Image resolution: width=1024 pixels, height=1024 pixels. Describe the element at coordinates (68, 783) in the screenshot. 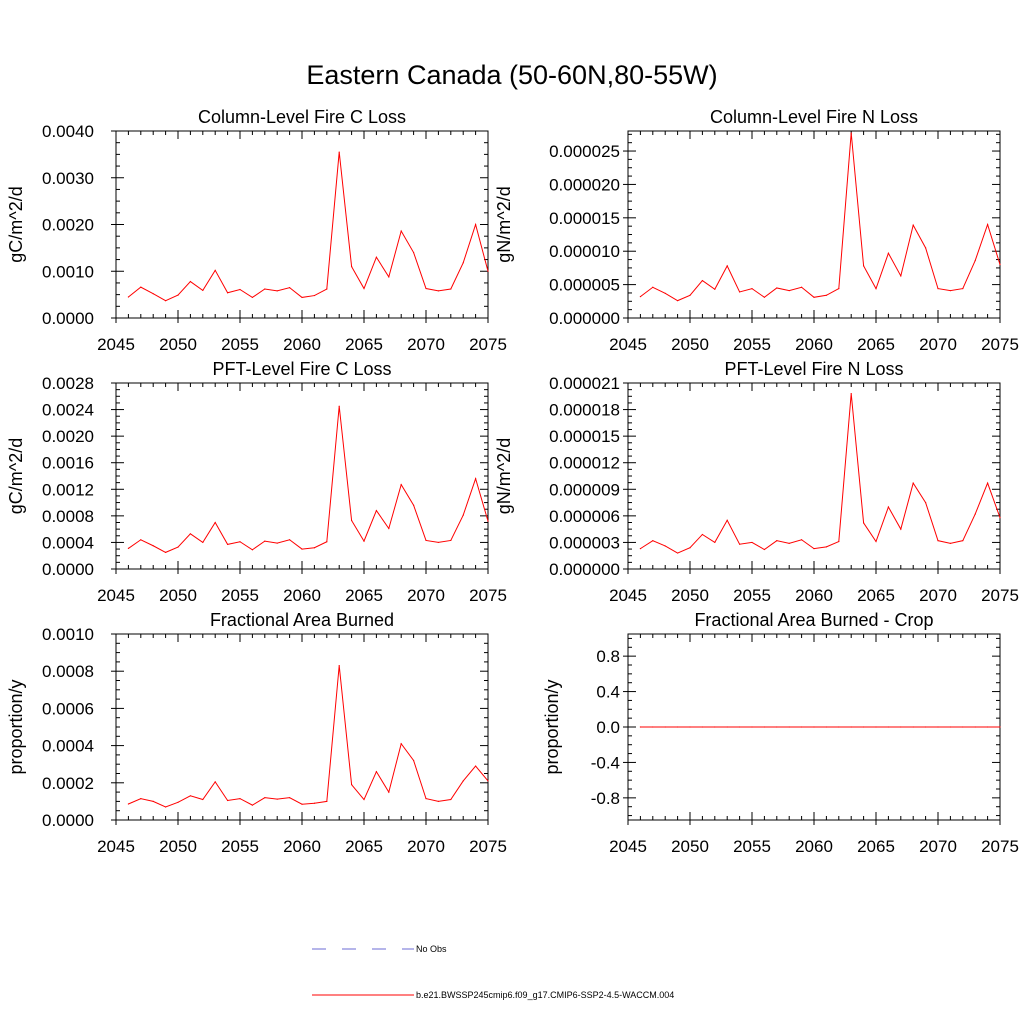

I see `y-tick-label: 0.0002` at that location.